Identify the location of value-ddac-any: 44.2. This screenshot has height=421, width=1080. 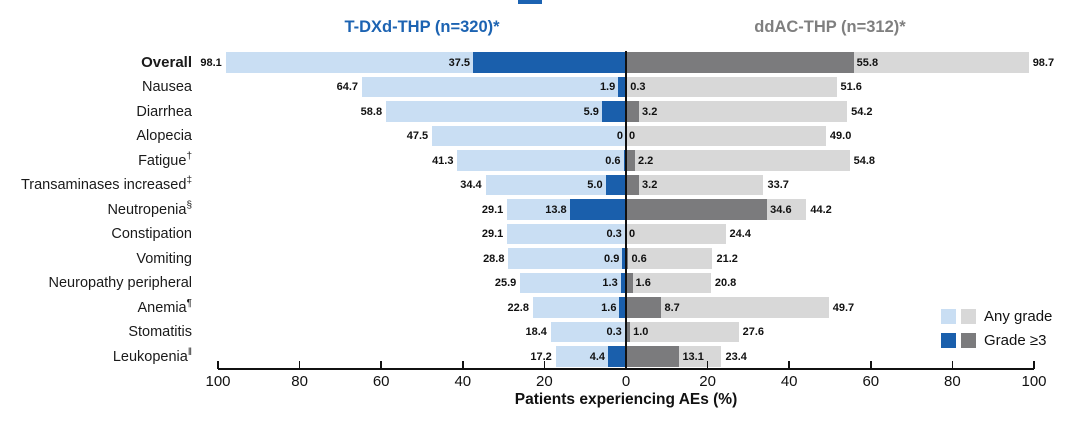
(821, 209).